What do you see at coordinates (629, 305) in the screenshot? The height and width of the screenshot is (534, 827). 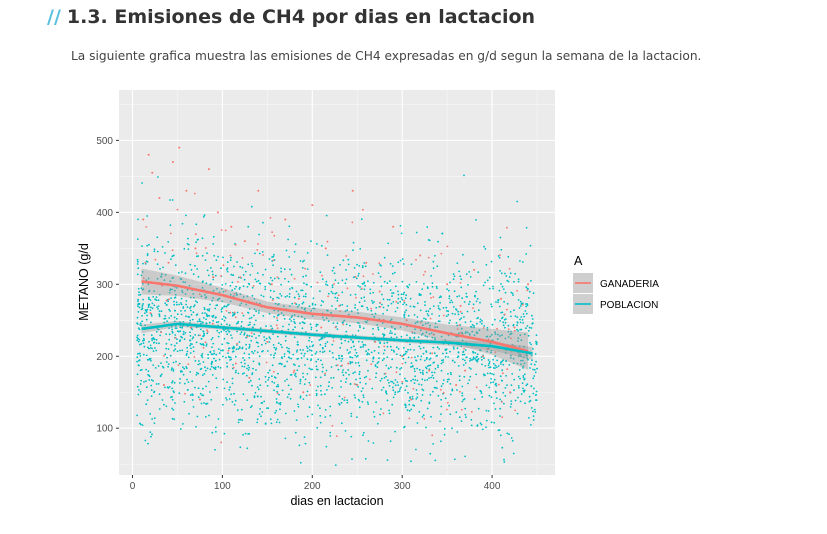 I see `legend-label-poblacion: POBLACION` at bounding box center [629, 305].